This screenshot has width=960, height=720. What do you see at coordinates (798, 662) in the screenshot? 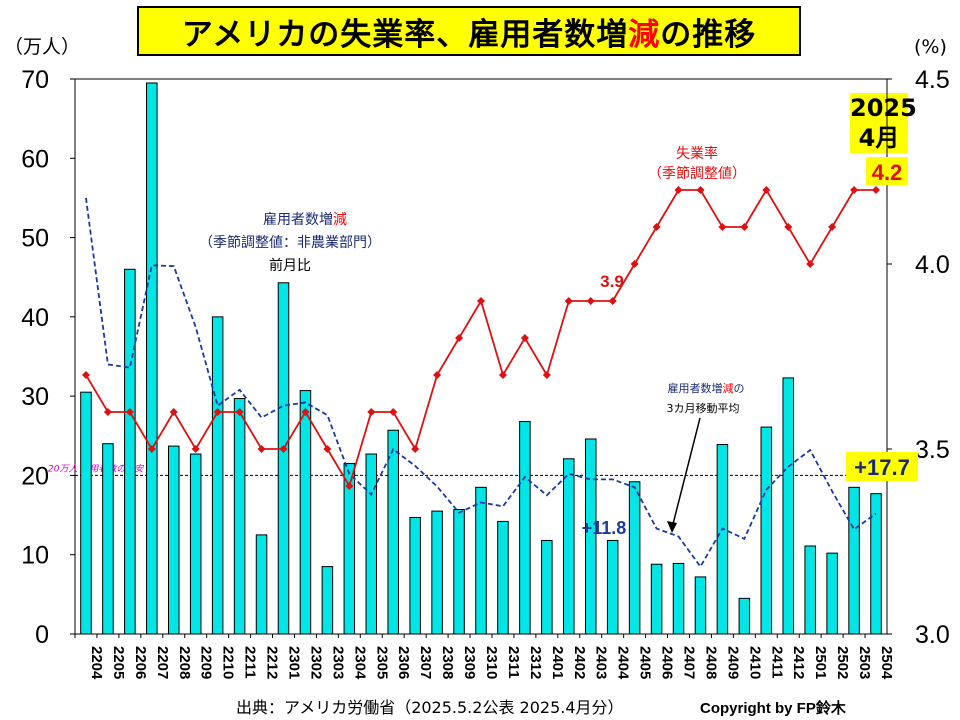
I see `x-axis-tick-label: 2412` at bounding box center [798, 662].